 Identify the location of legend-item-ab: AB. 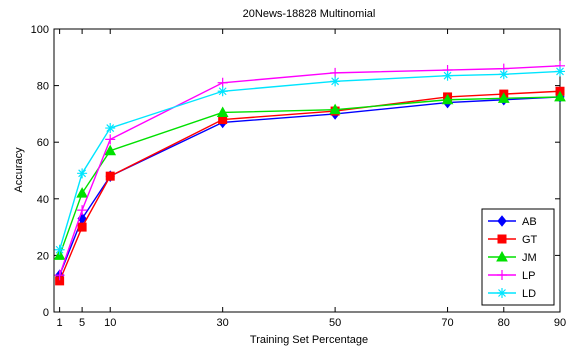
(512, 221).